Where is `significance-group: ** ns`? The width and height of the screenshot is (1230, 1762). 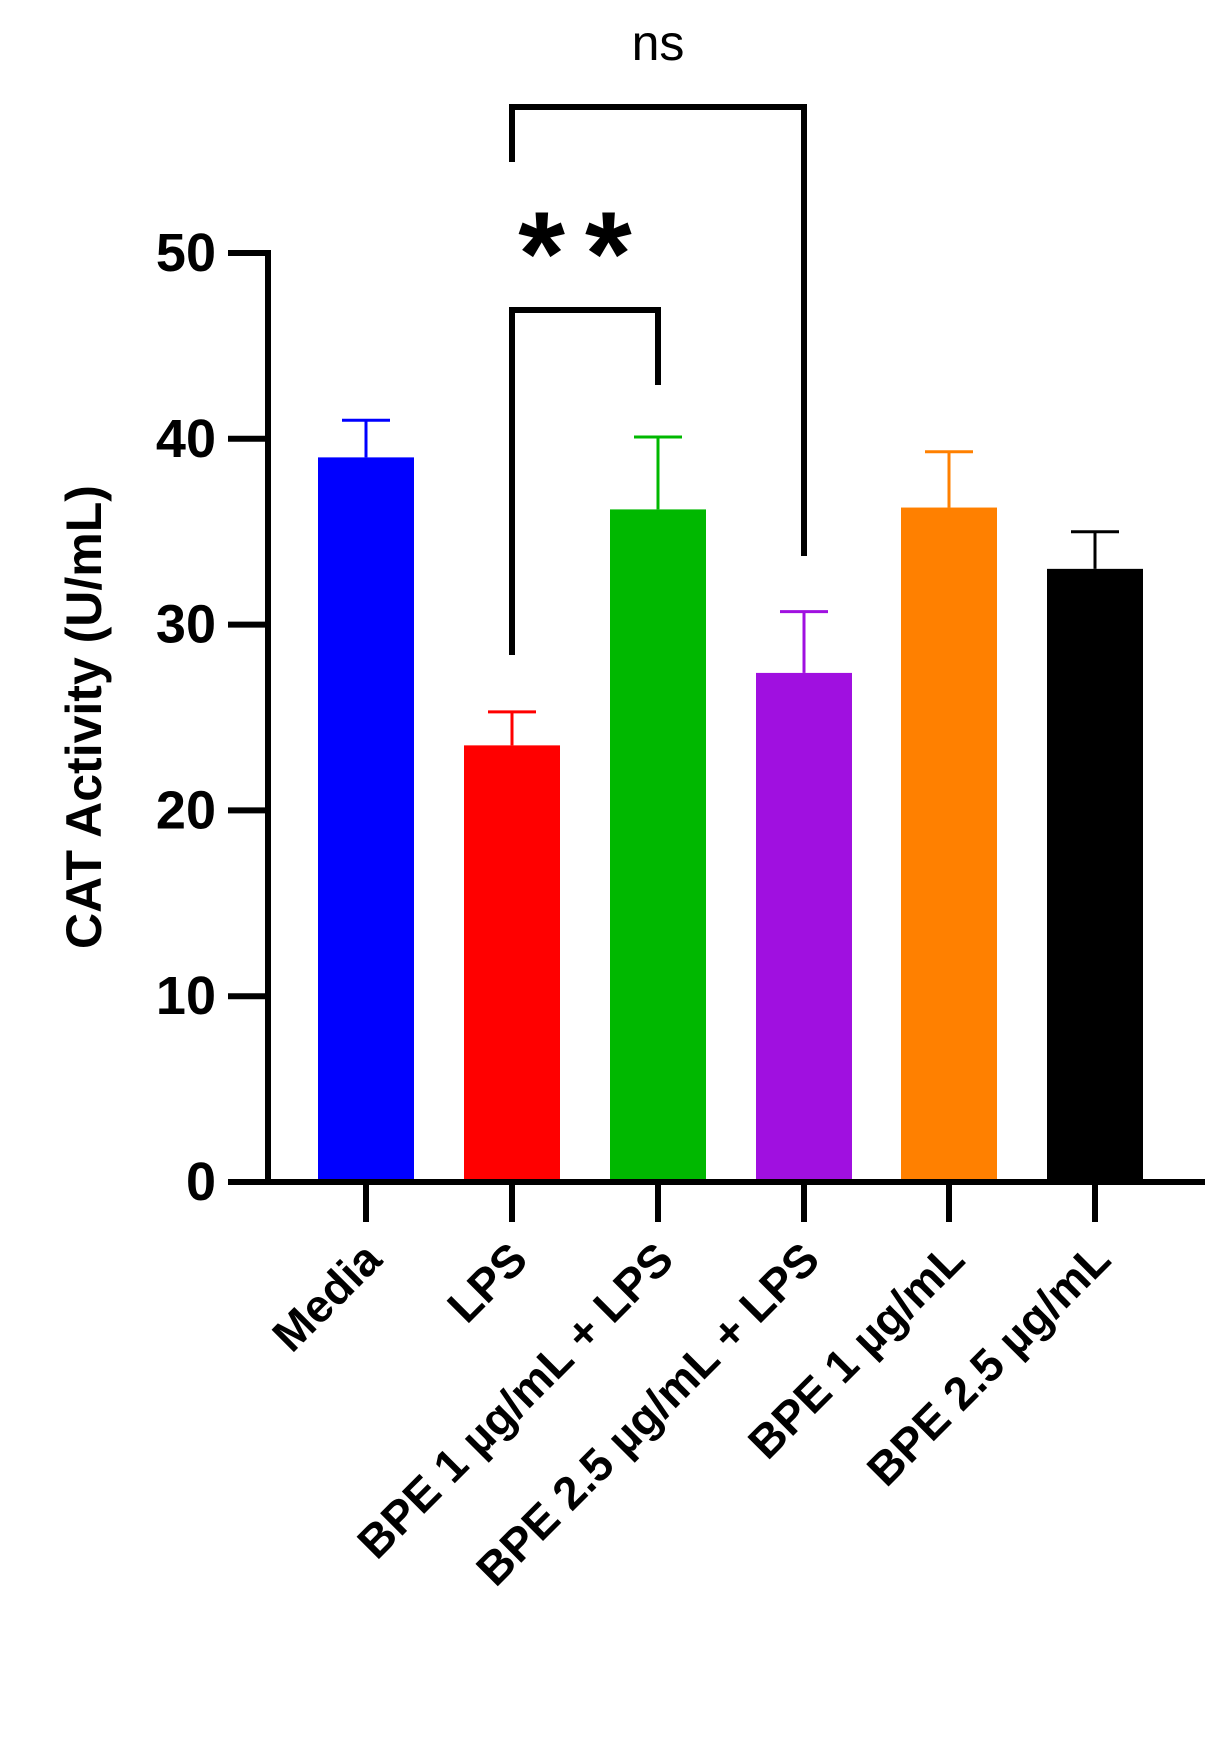
significance-group: ** ns is located at coordinates (658, 335).